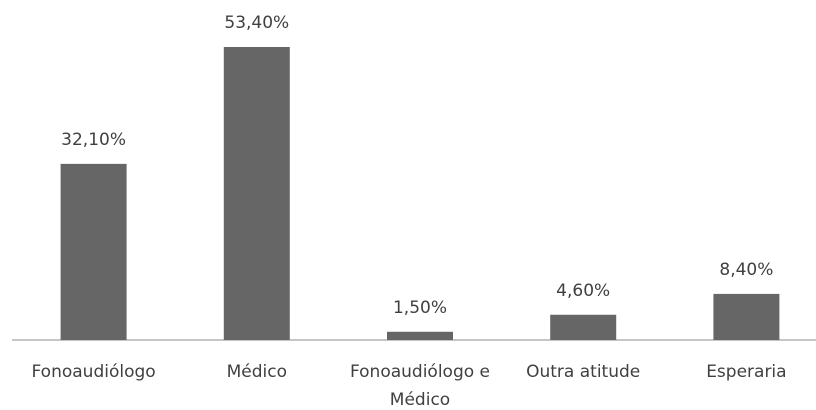 The image size is (816, 410). I want to click on x-tick-label: Fonoaudiólogo e Médico, so click(420, 386).